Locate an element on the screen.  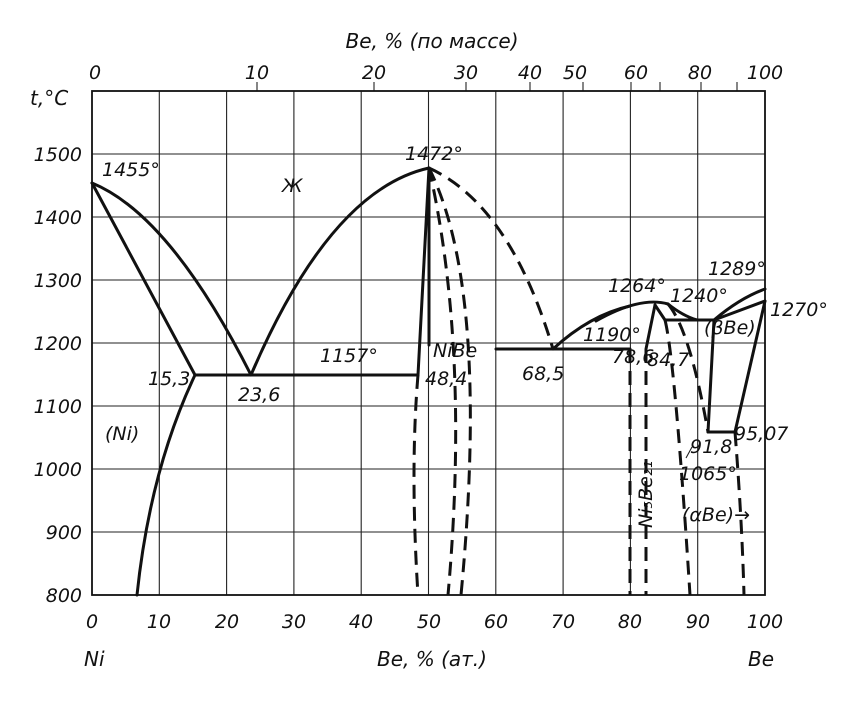
y-tick-800: 800 is located at coordinates (64, 596).